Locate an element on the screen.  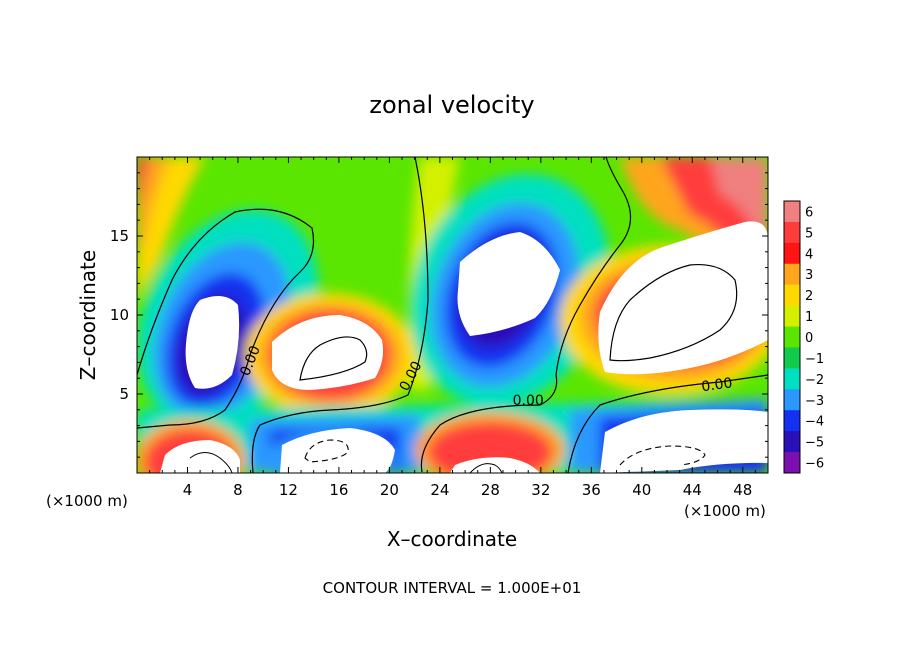
x-units-left: (×1000 m) is located at coordinates (87, 501).